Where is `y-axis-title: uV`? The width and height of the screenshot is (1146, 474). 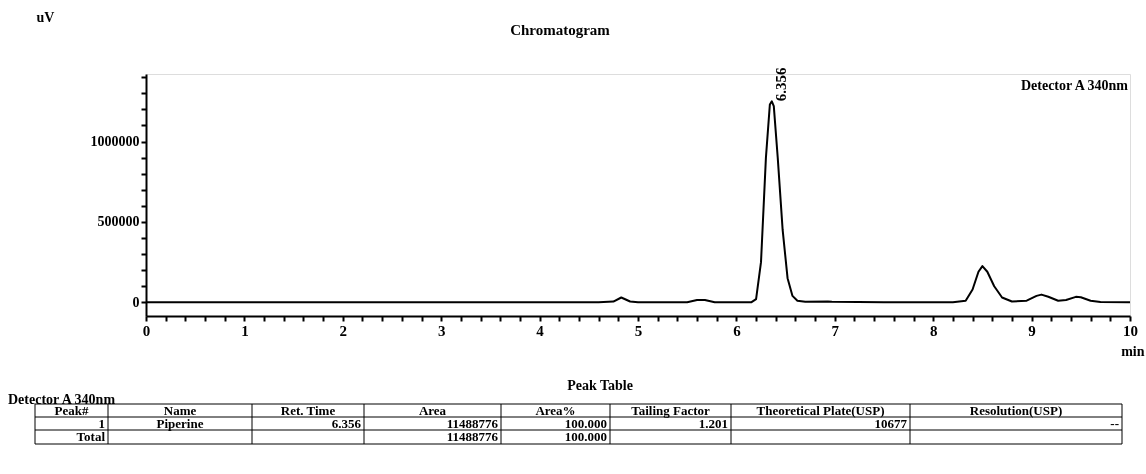
y-axis-title: uV is located at coordinates (45, 17).